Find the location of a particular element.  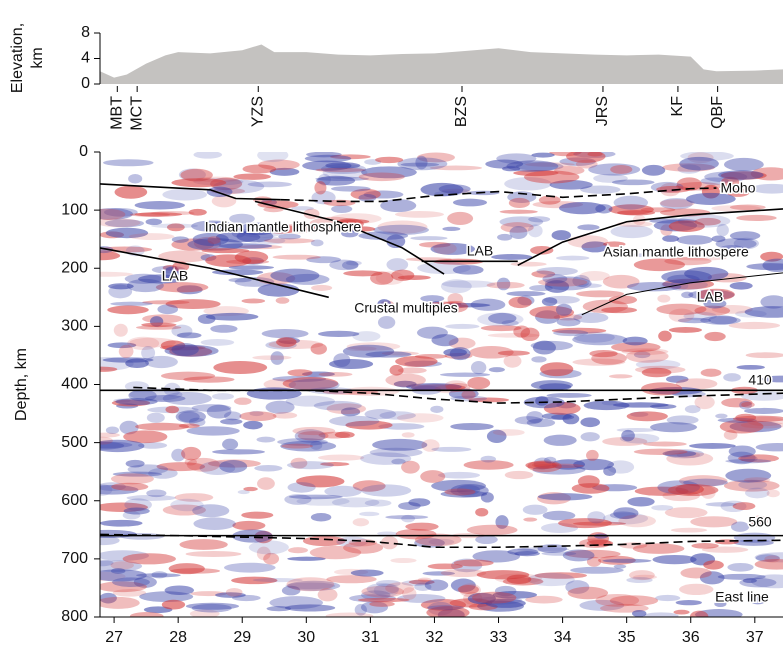

y-tick-label: 800 is located at coordinates (74, 616).